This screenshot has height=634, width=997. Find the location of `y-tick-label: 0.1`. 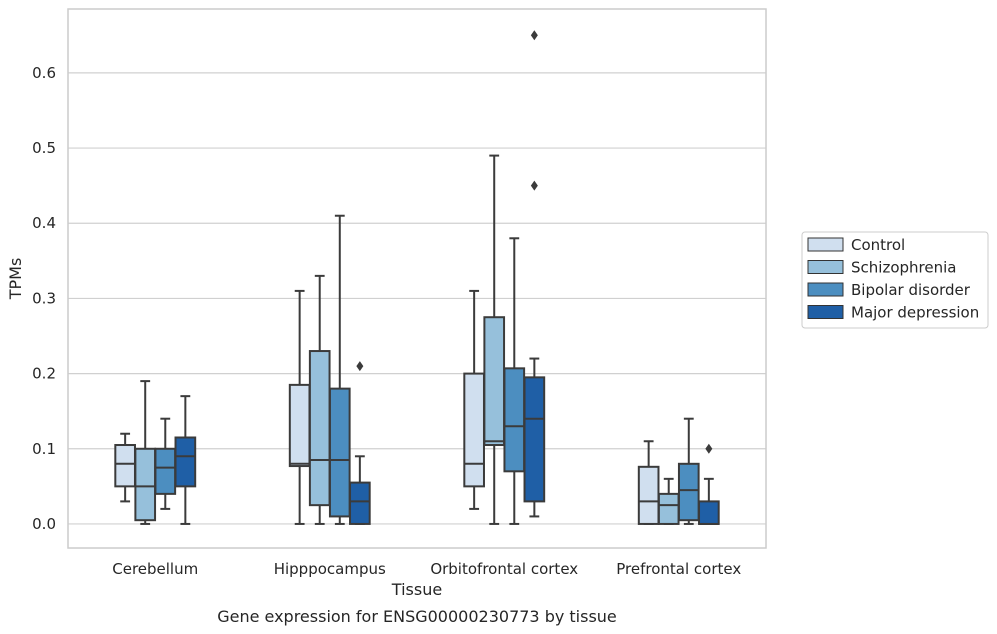

y-tick-label: 0.1 is located at coordinates (44, 449).